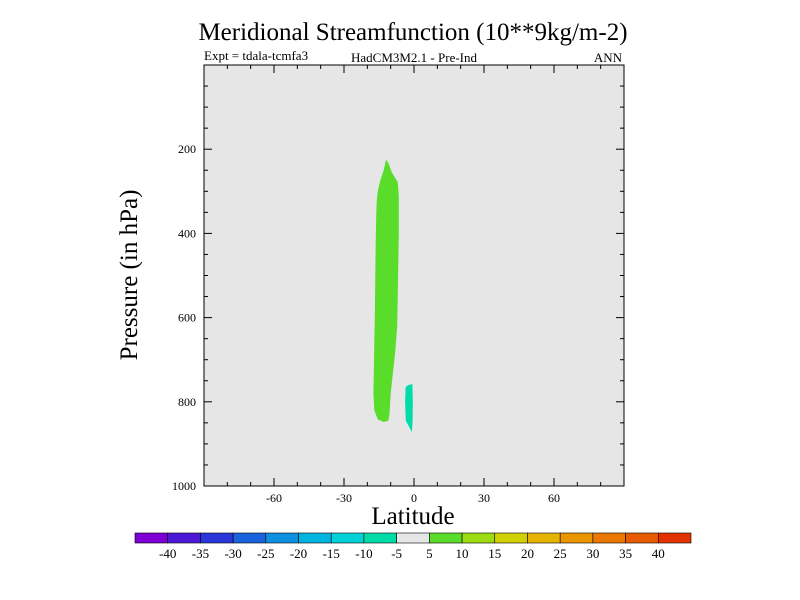 The image size is (800, 600). Describe the element at coordinates (412, 32) in the screenshot. I see `chart-title: Meridional Streamfunction (10**9kg/m-2)` at that location.